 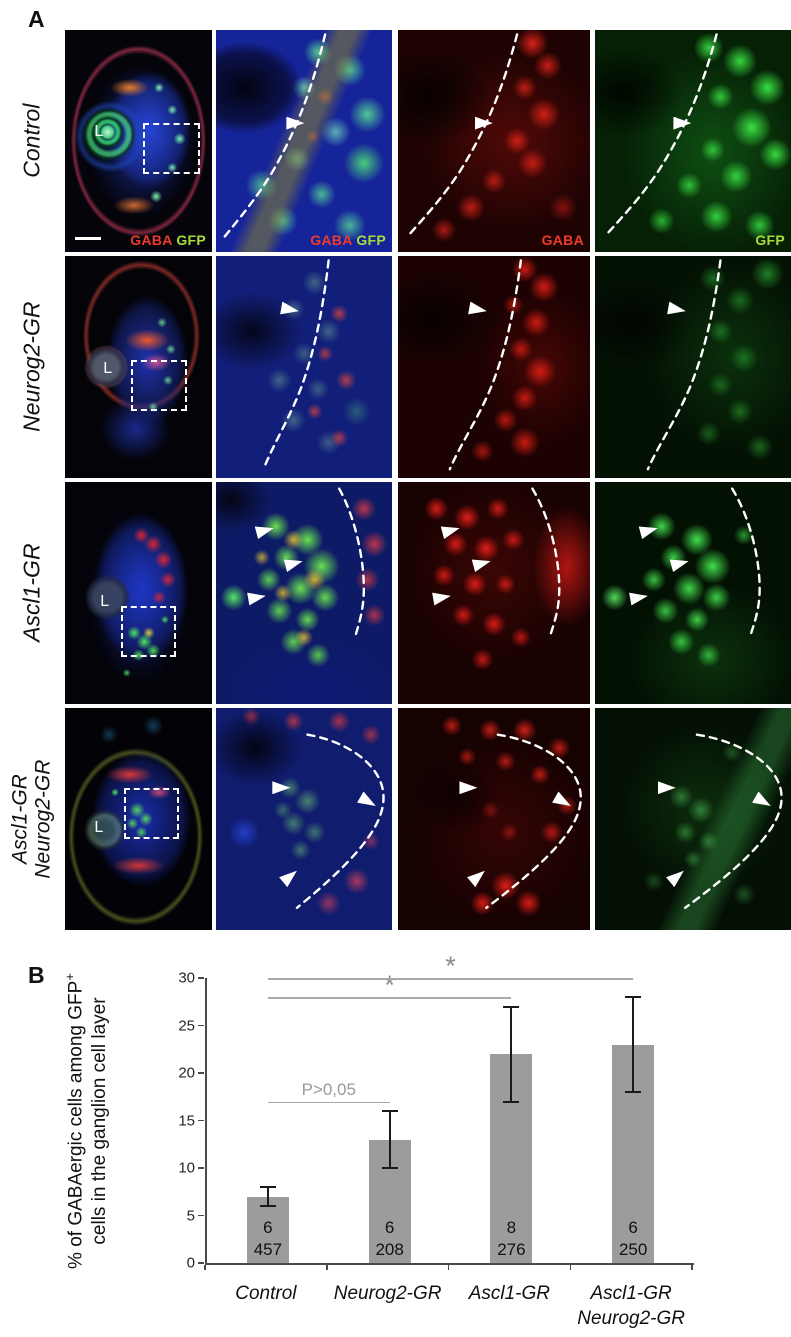 I want to click on channel-legend: GABA GFP, so click(x=348, y=240).